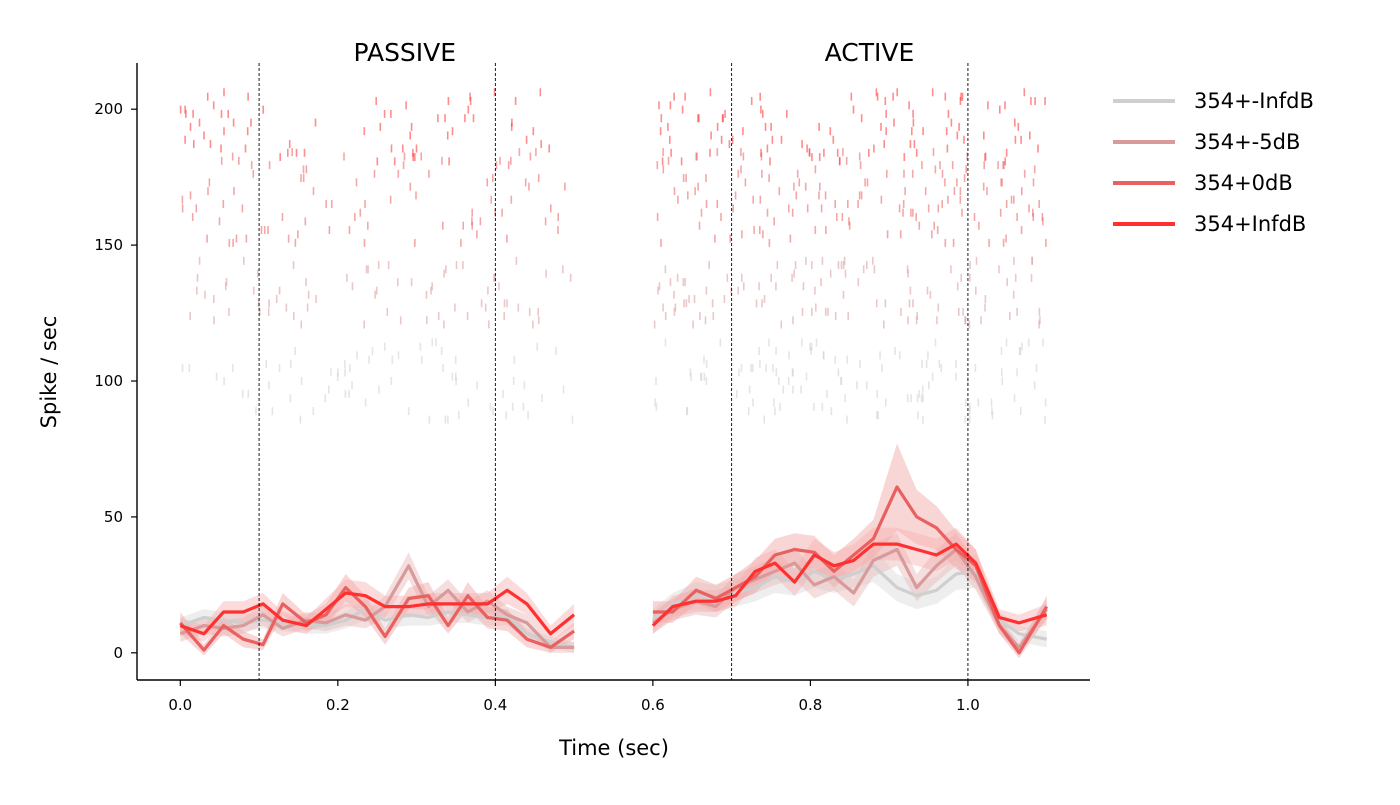 The height and width of the screenshot is (805, 1400). I want to click on x-tick-label: 0.8, so click(810, 705).